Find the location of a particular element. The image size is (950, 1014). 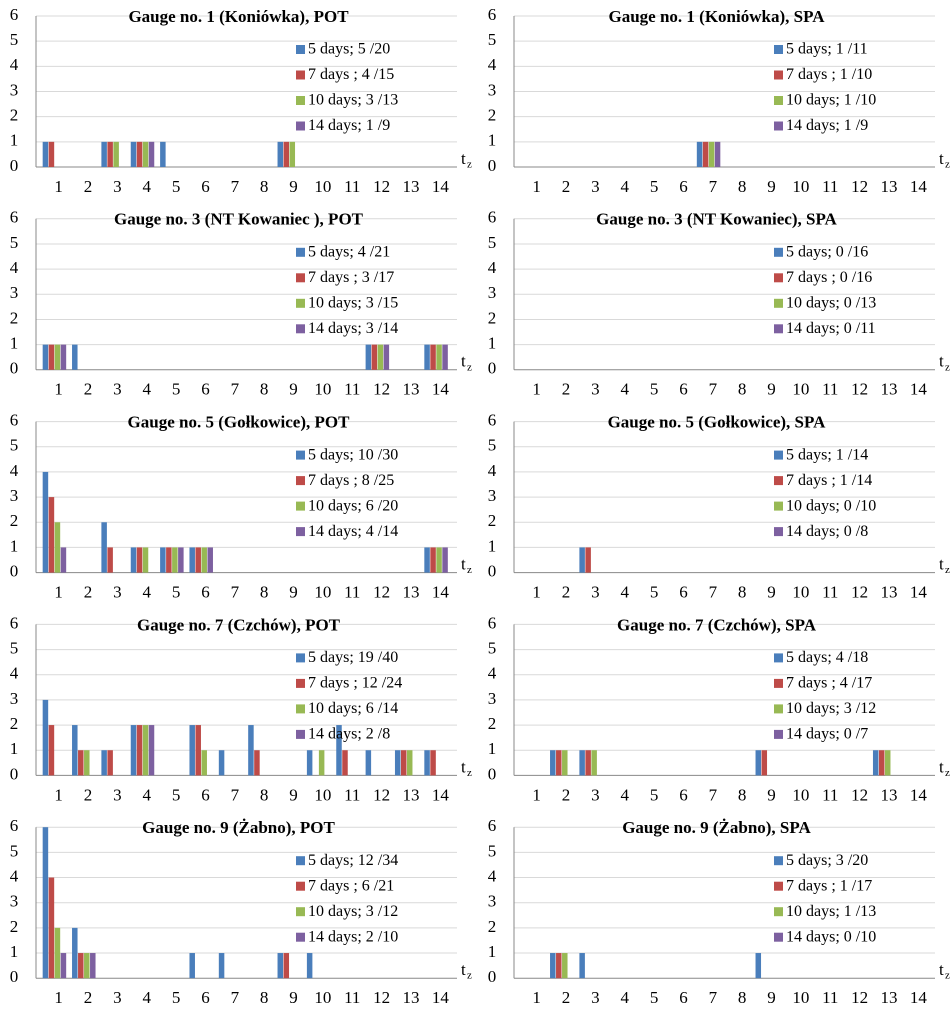

legend-label: 5 days; 12 /34 is located at coordinates (353, 860).